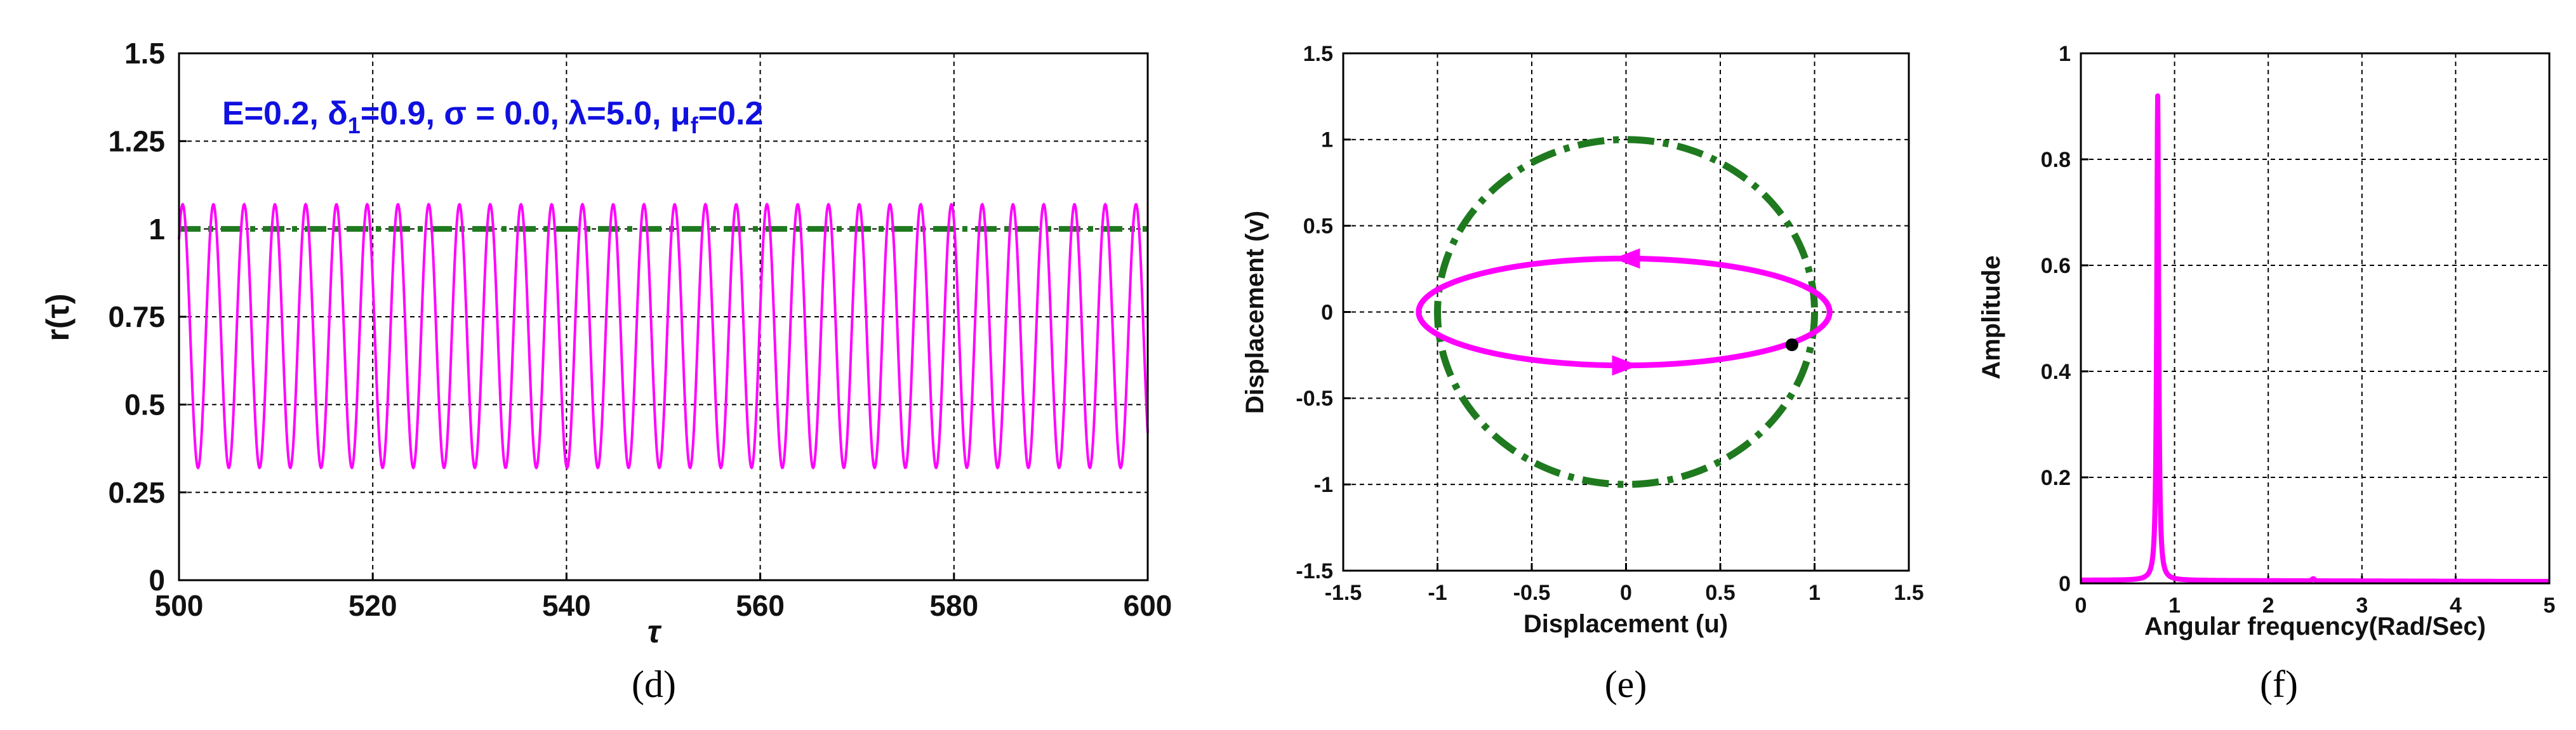 The width and height of the screenshot is (2576, 730). Describe the element at coordinates (1323, 485) in the screenshot. I see `y-tick-label: -1` at that location.